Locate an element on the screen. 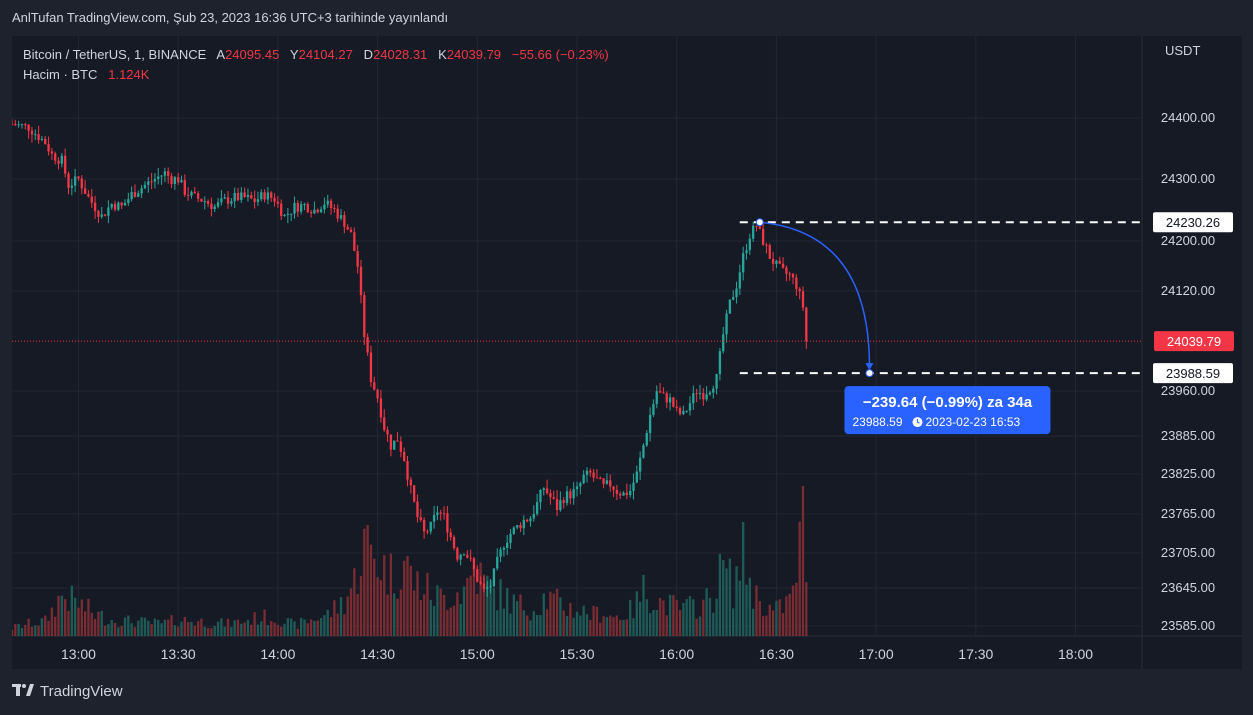 This screenshot has height=715, width=1253. close-value: 24039.79 is located at coordinates (474, 54).